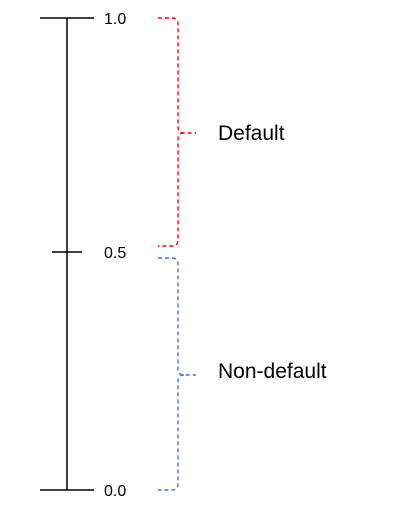 Image resolution: width=403 pixels, height=508 pixels. What do you see at coordinates (83, 19) in the screenshot?
I see `tick-1-group: 1.0` at bounding box center [83, 19].